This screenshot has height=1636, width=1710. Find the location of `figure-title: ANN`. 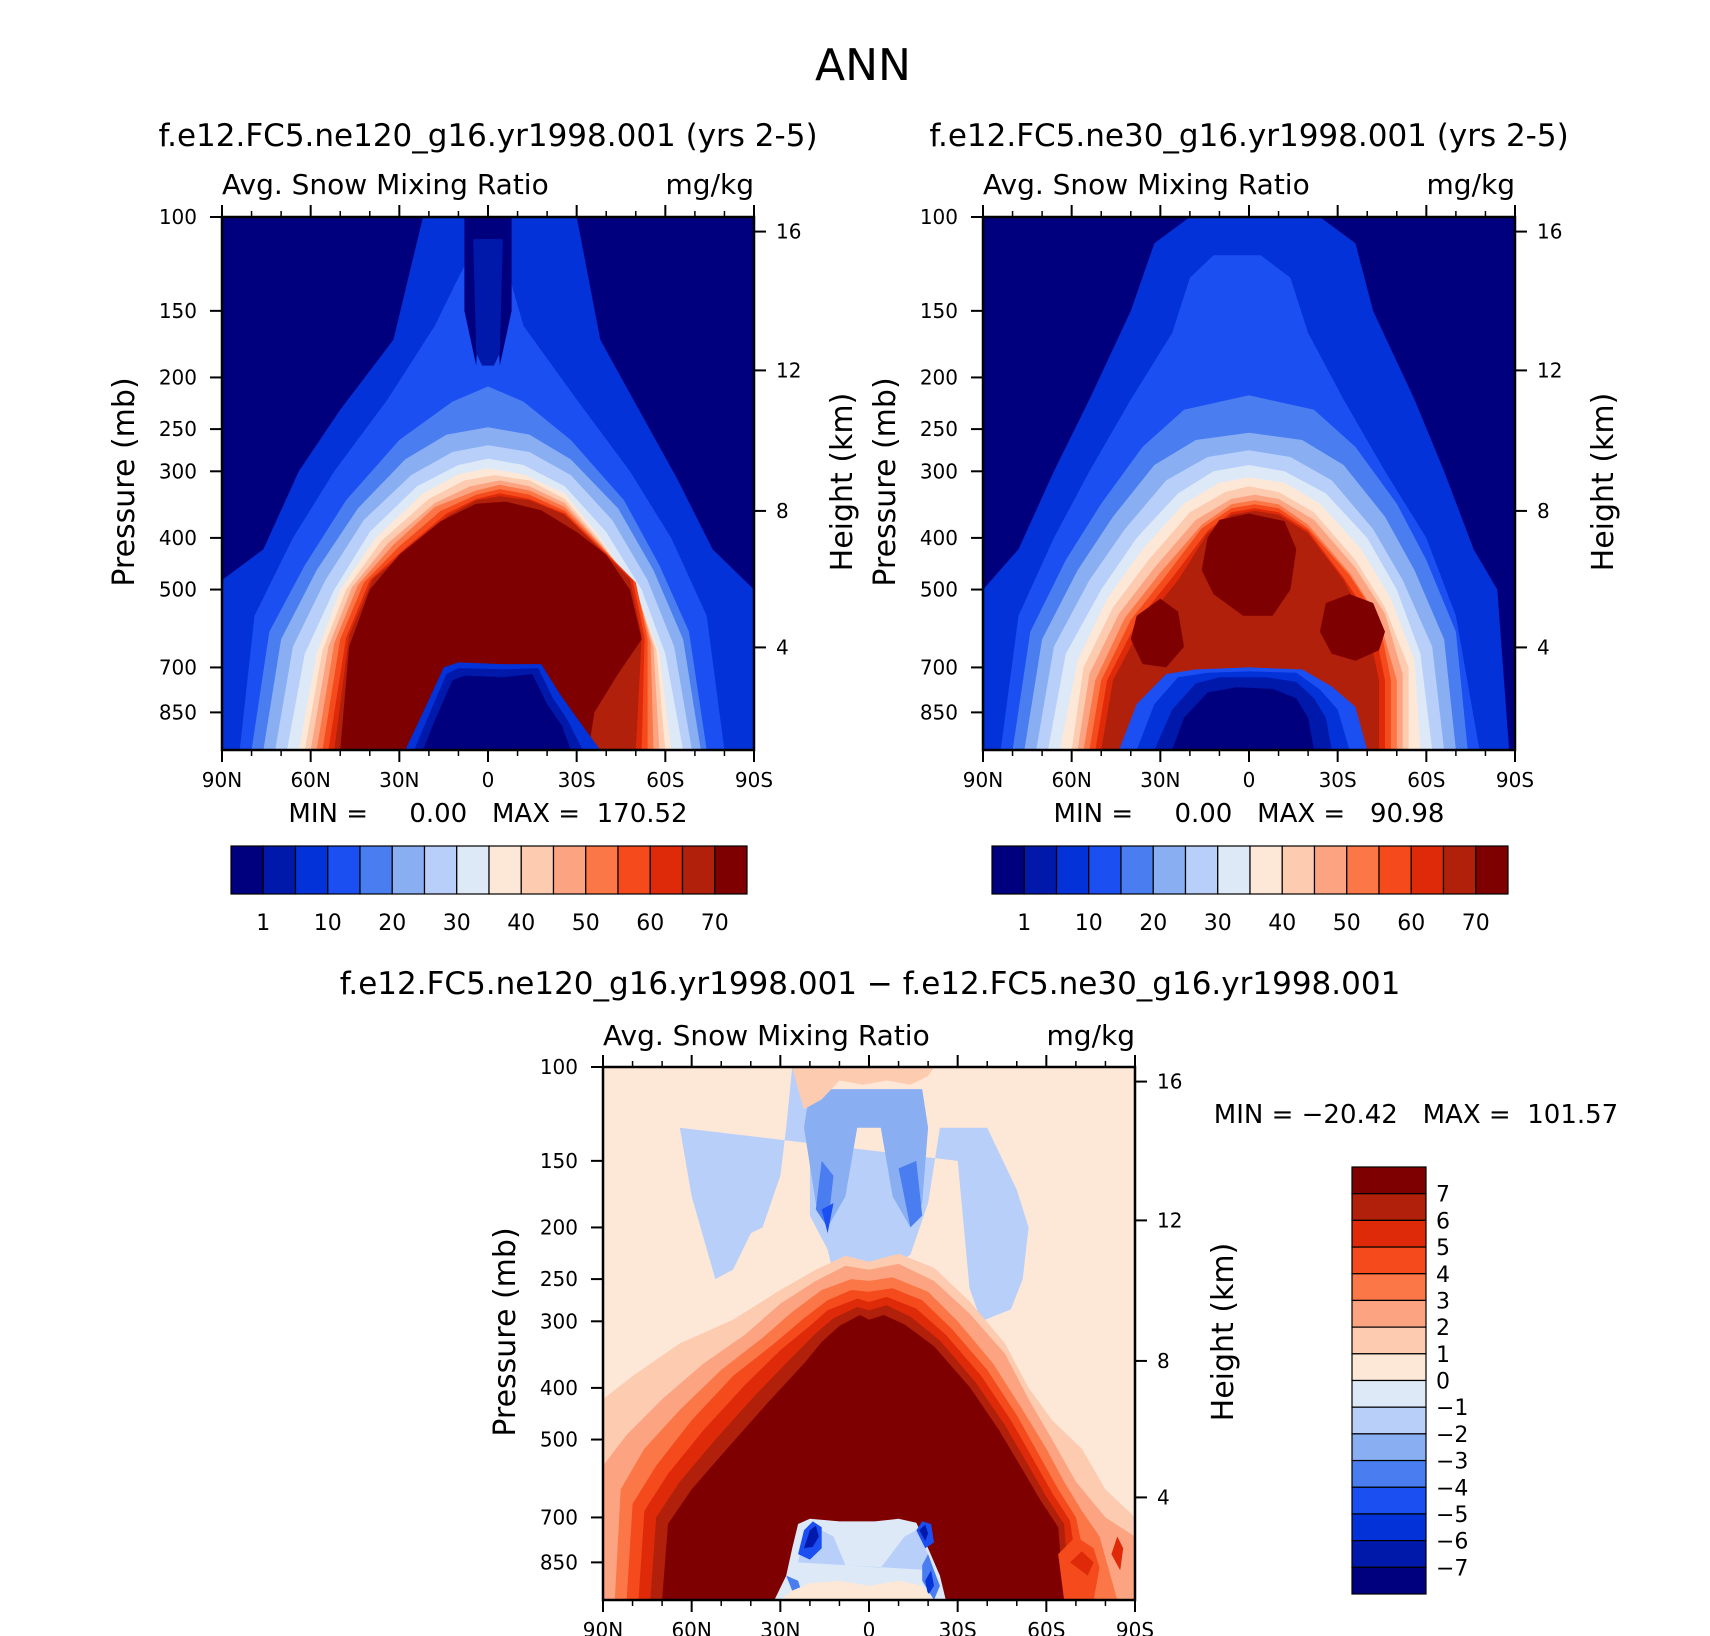

figure-title: ANN is located at coordinates (863, 65).